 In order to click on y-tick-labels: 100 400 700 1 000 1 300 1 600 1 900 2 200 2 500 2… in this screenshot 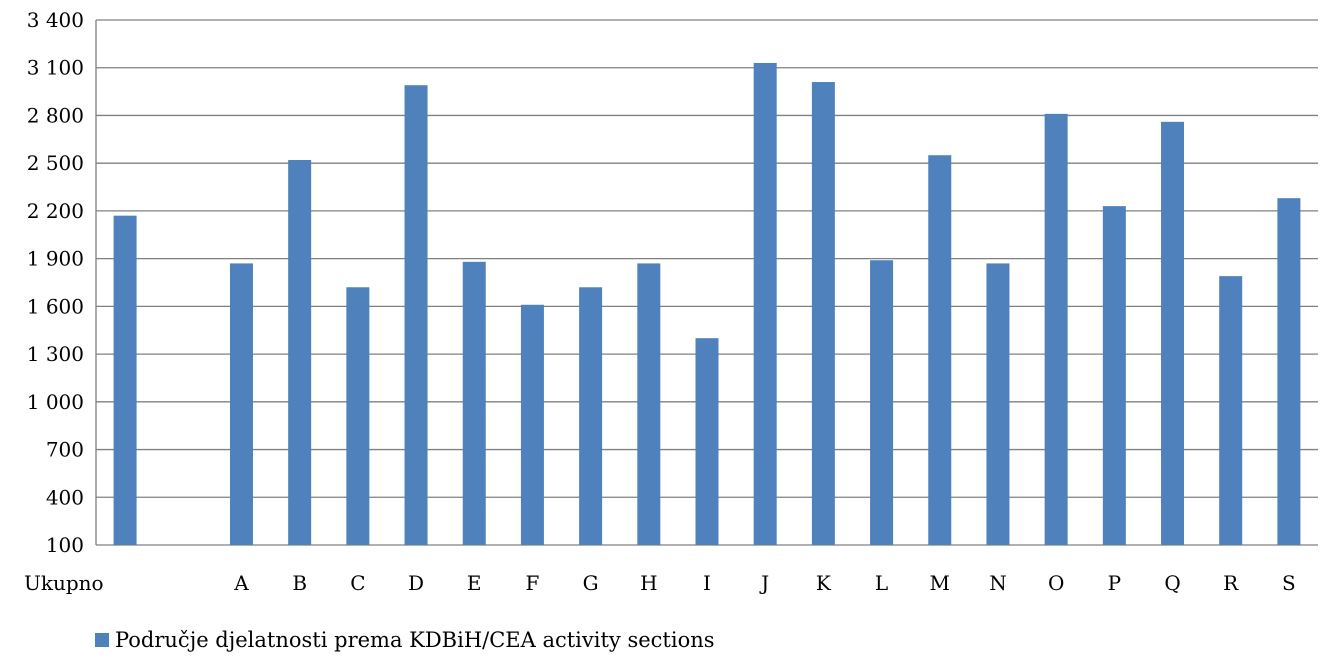, I will do `click(55, 282)`.